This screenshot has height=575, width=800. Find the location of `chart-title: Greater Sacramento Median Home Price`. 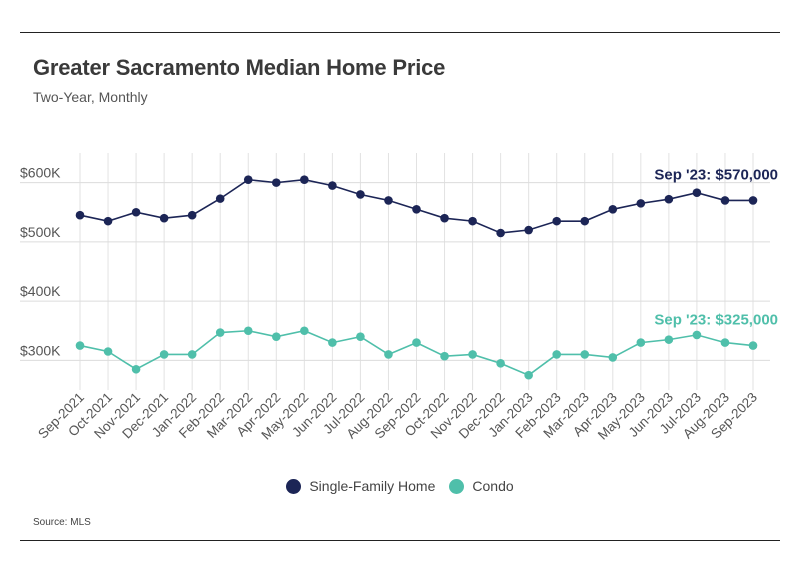

chart-title: Greater Sacramento Median Home Price is located at coordinates (239, 67).